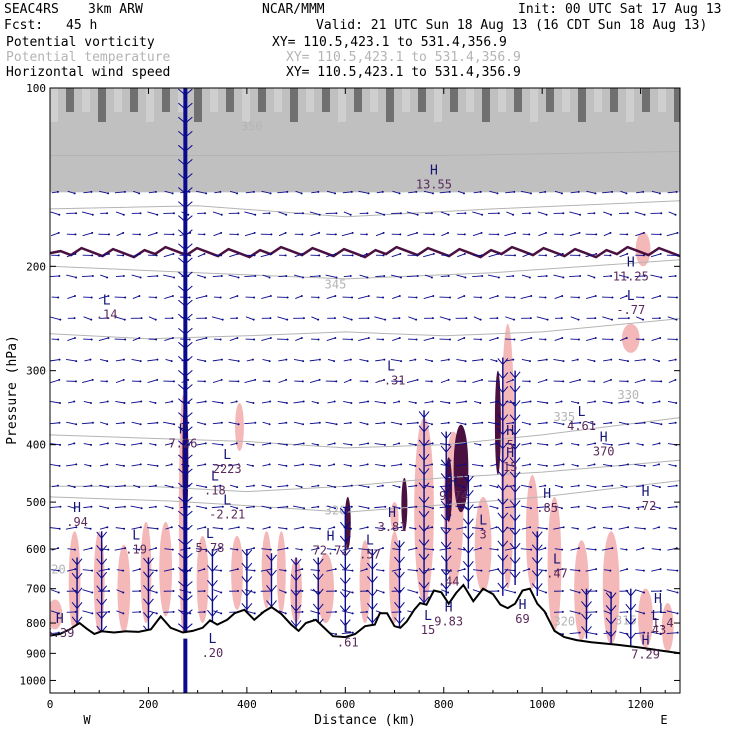 This screenshot has width=740, height=740. Describe the element at coordinates (310, 100) in the screenshot. I see `upper-band-streak` at that location.